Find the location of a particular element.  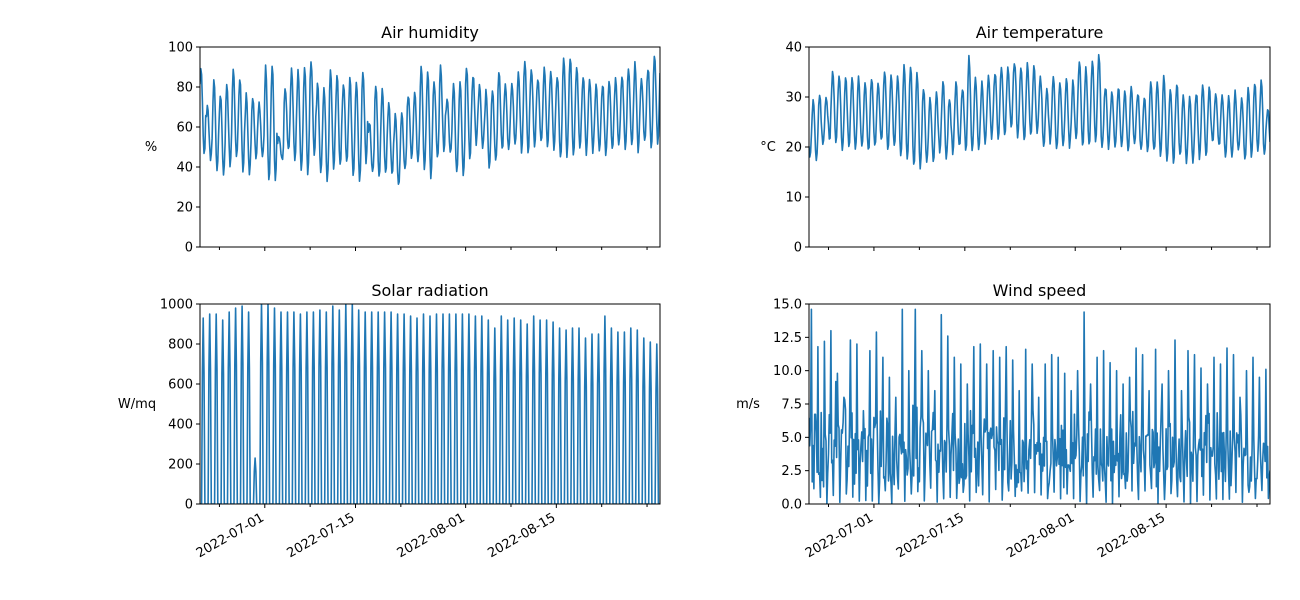

solar-x-tick-label: 2022-08-15 is located at coordinates (521, 535).